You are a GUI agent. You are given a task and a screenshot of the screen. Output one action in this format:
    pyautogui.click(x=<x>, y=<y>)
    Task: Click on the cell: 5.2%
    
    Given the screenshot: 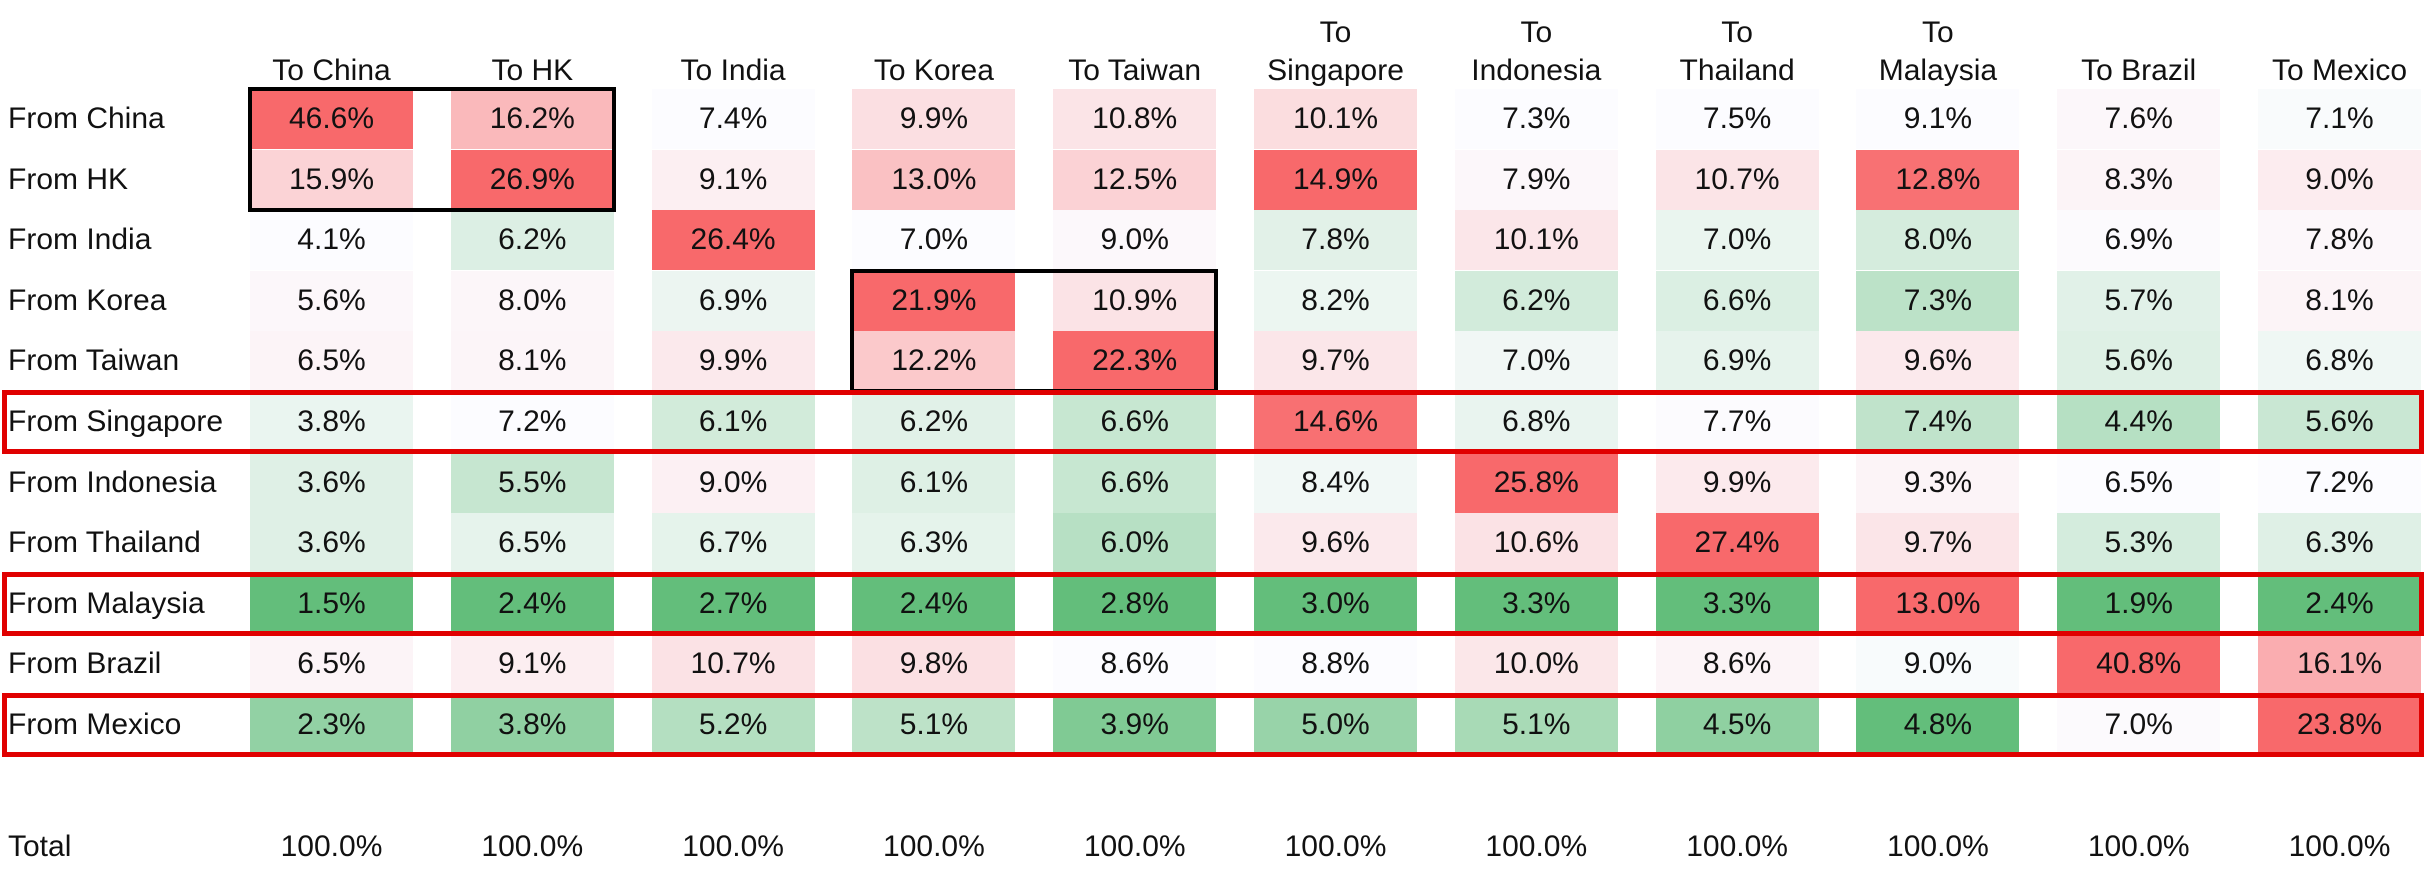 What is the action you would take?
    pyautogui.click(x=733, y=725)
    